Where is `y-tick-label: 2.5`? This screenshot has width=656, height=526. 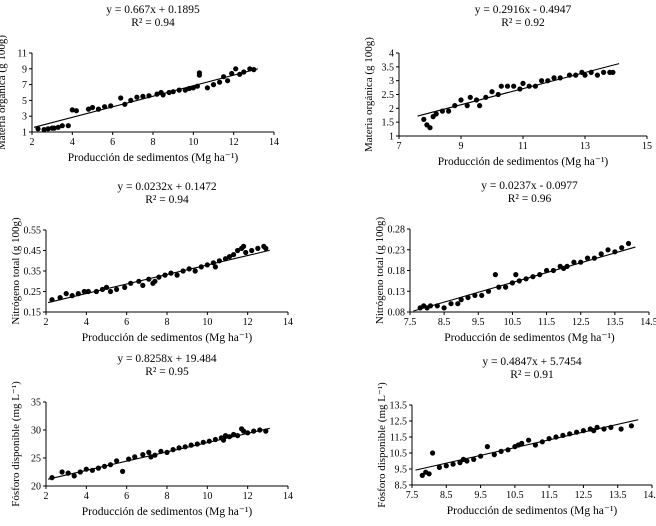 y-tick-label: 2.5 is located at coordinates (388, 95).